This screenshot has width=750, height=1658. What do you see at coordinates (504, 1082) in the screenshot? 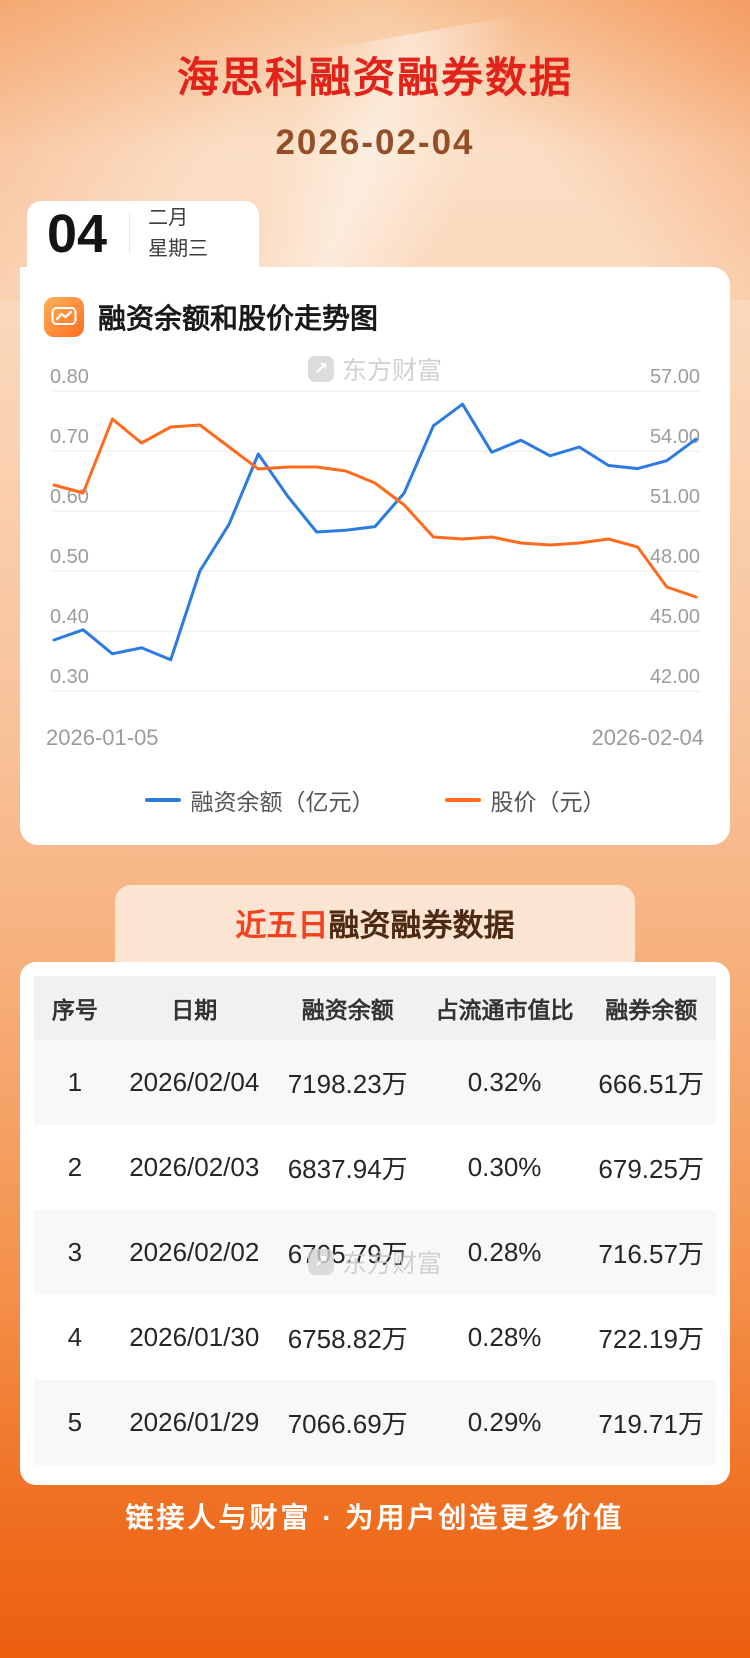
I see `table-cell: 0.32%` at bounding box center [504, 1082].